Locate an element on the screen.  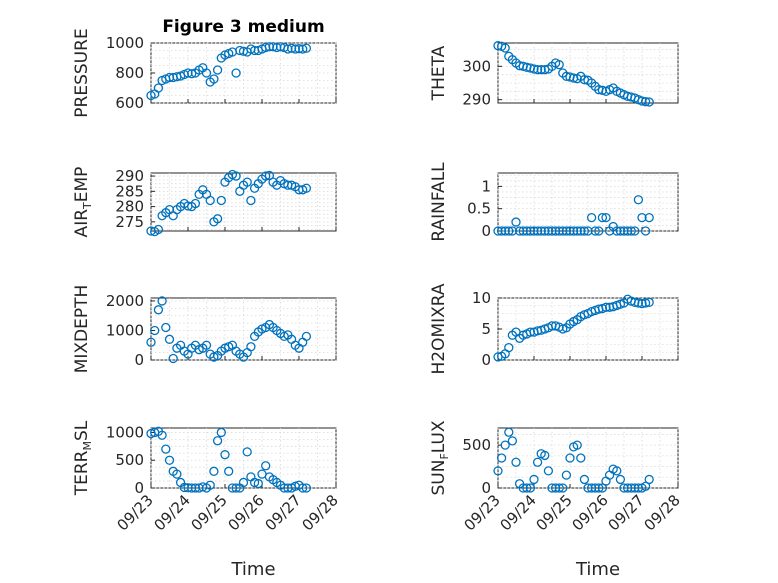
y-axis-label-part: THETA is located at coordinates (439, 73).